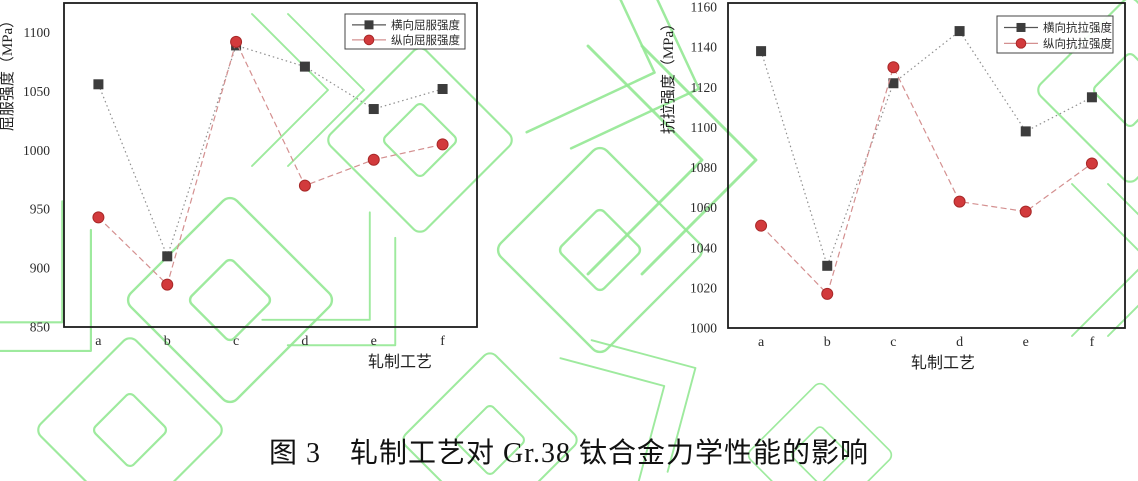 The image size is (1138, 481). Describe the element at coordinates (703, 207) in the screenshot. I see `y-tick-label: 1060` at that location.